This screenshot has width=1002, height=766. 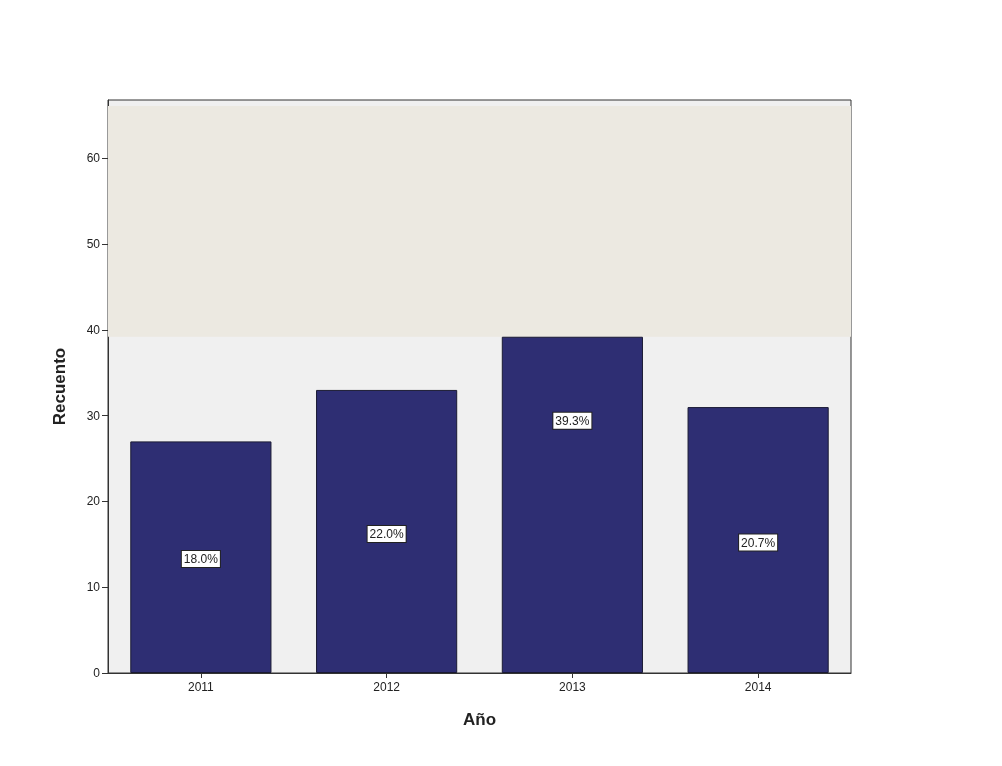 I want to click on y-tick-label: 60, so click(x=93, y=158).